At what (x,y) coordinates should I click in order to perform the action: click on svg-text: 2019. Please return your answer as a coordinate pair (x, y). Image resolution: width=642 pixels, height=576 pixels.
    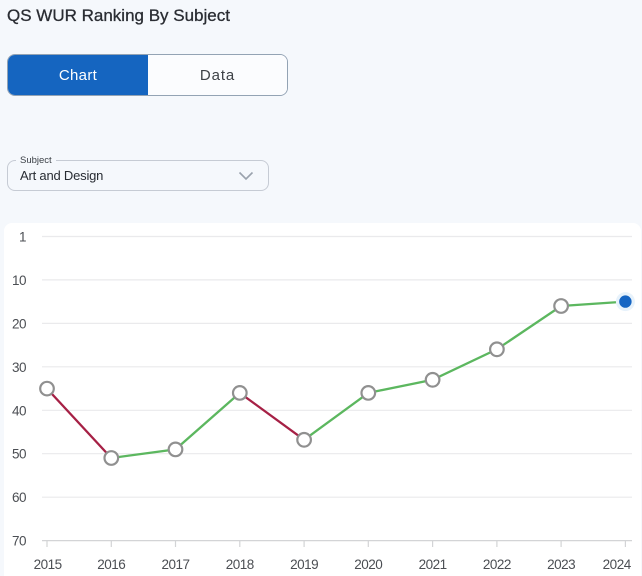
    Looking at the image, I should click on (304, 564).